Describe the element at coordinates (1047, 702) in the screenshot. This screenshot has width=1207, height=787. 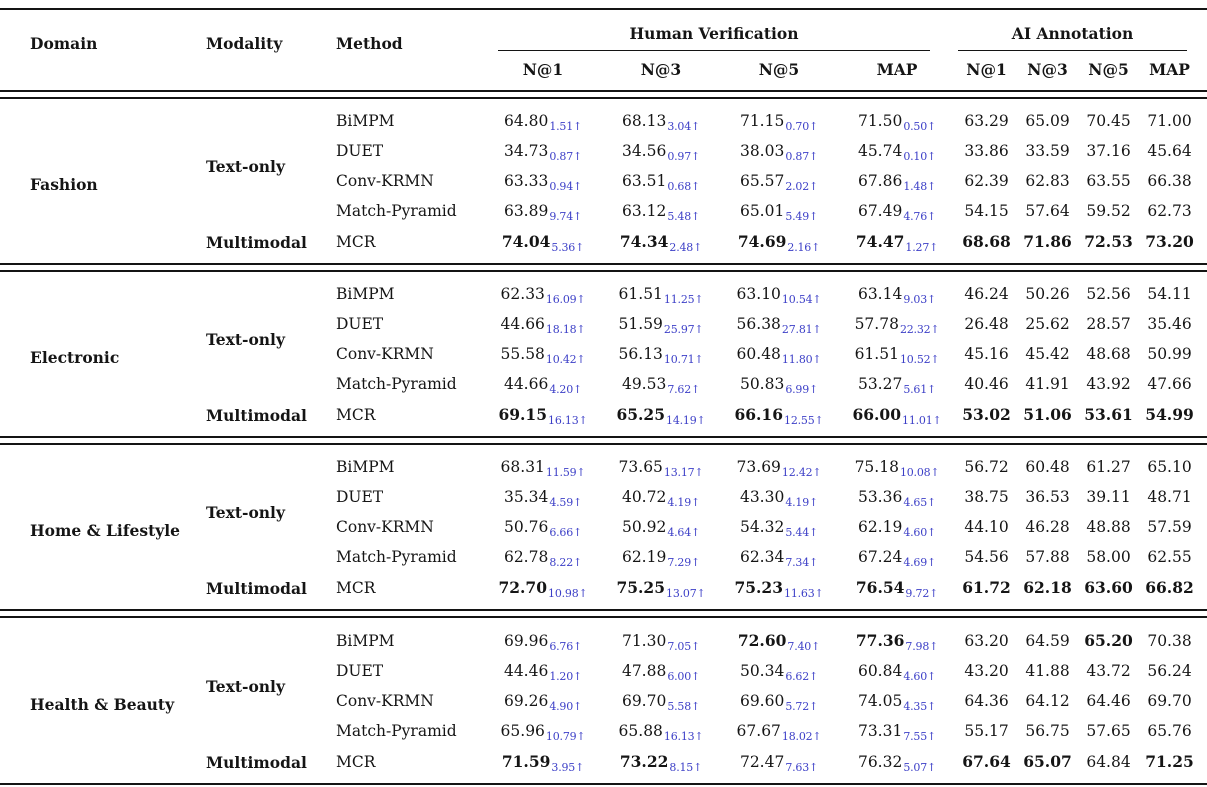
I see `ai-metric-cell: 64.12` at that location.